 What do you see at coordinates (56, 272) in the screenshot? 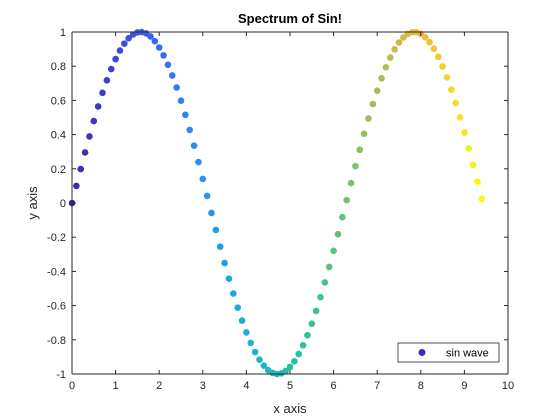
I see `y-tick-label: -0.4` at bounding box center [56, 272].